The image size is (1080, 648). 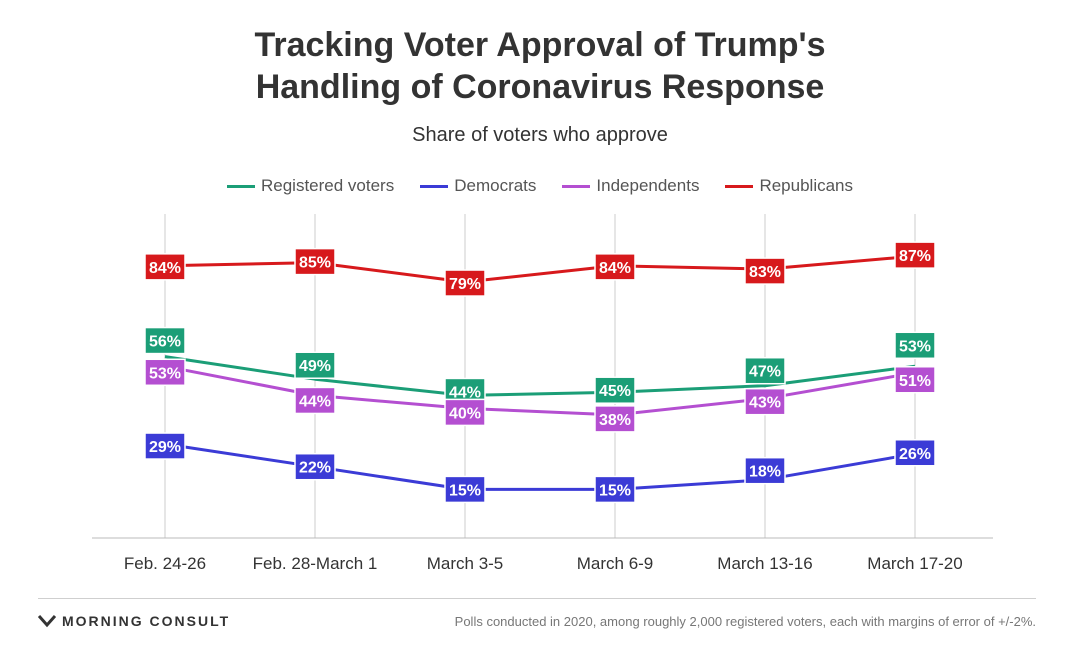 I want to click on data-label-independents: 38%, so click(x=615, y=419).